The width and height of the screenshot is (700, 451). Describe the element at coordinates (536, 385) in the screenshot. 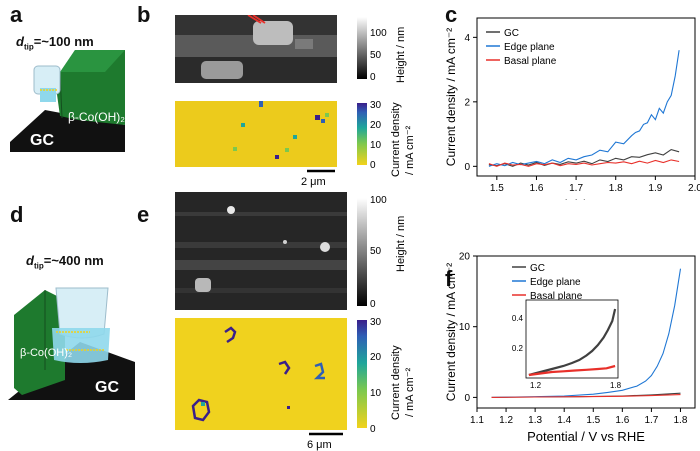

I see `inset-x-tick-label: 1.2` at that location.